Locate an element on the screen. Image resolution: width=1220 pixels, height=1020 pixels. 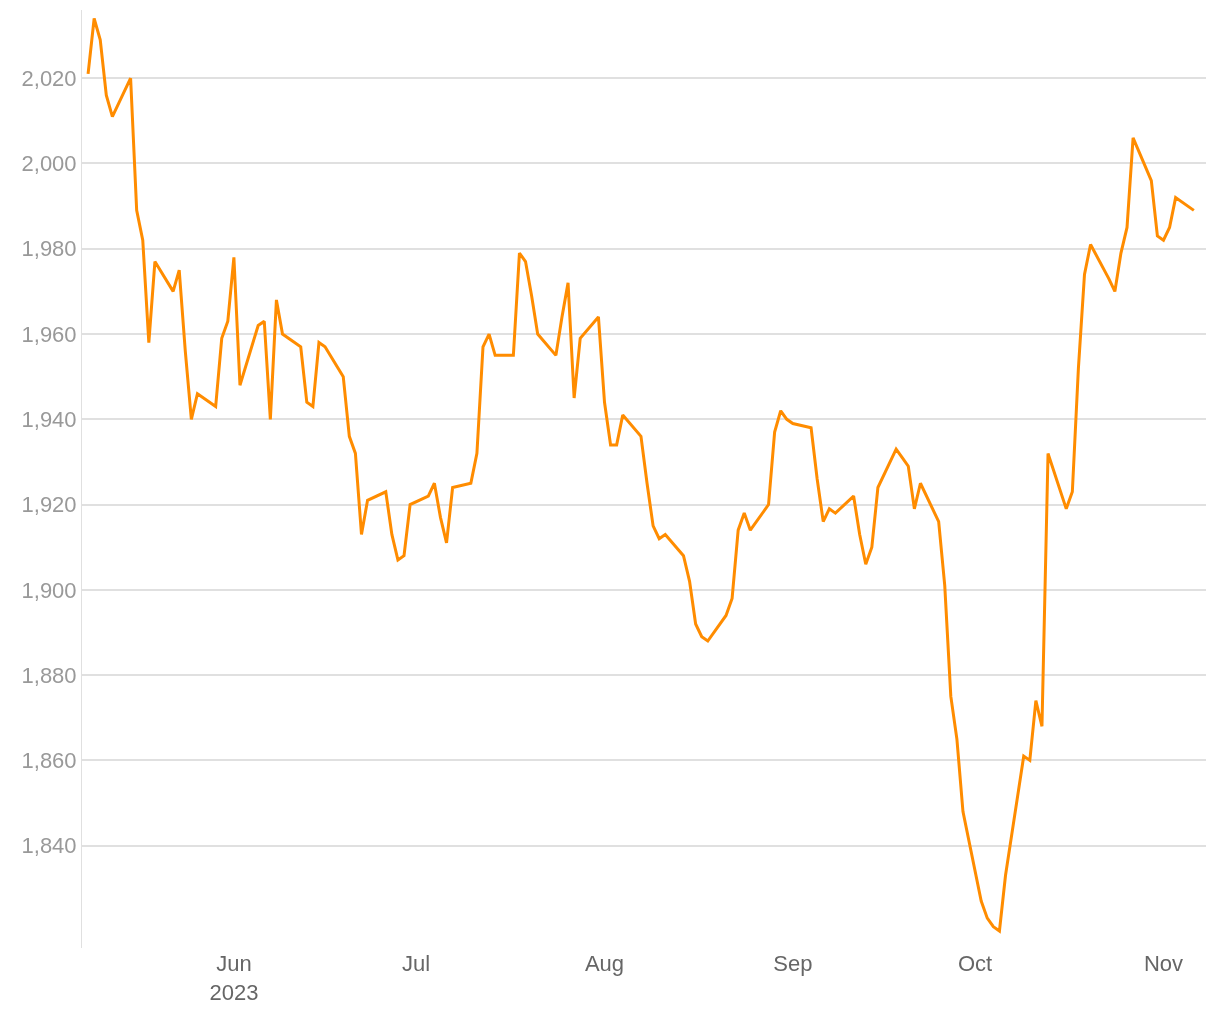
y-tick-label: 1,940 is located at coordinates (49, 420).